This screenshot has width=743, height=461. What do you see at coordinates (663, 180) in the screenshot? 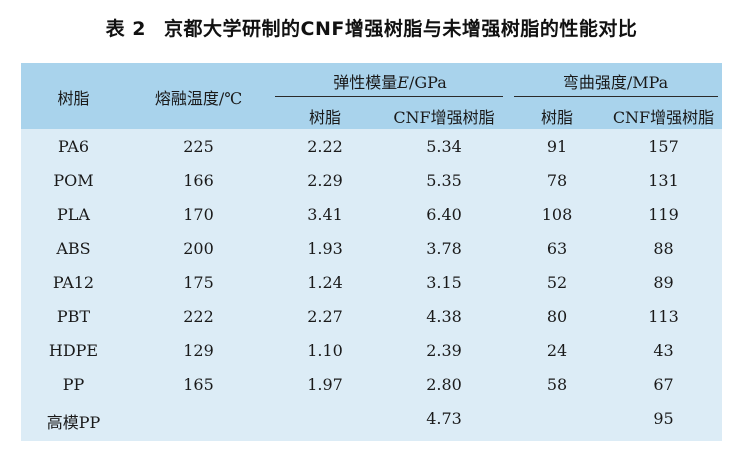
I see `cell-strength-cnf: 131` at bounding box center [663, 180].